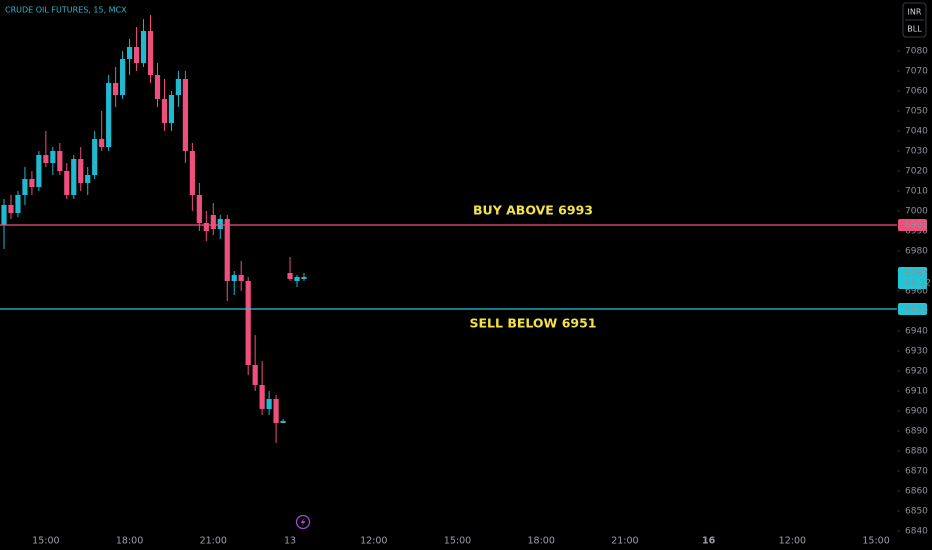  Describe the element at coordinates (916, 532) in the screenshot. I see `y-tick-label: 6840` at that location.